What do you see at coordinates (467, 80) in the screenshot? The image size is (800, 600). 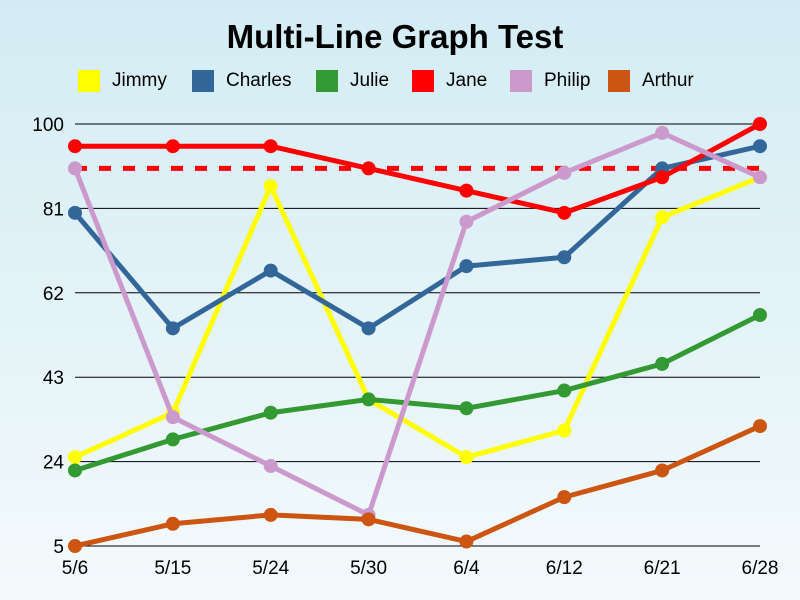 I see `legend-label: Jane` at bounding box center [467, 80].